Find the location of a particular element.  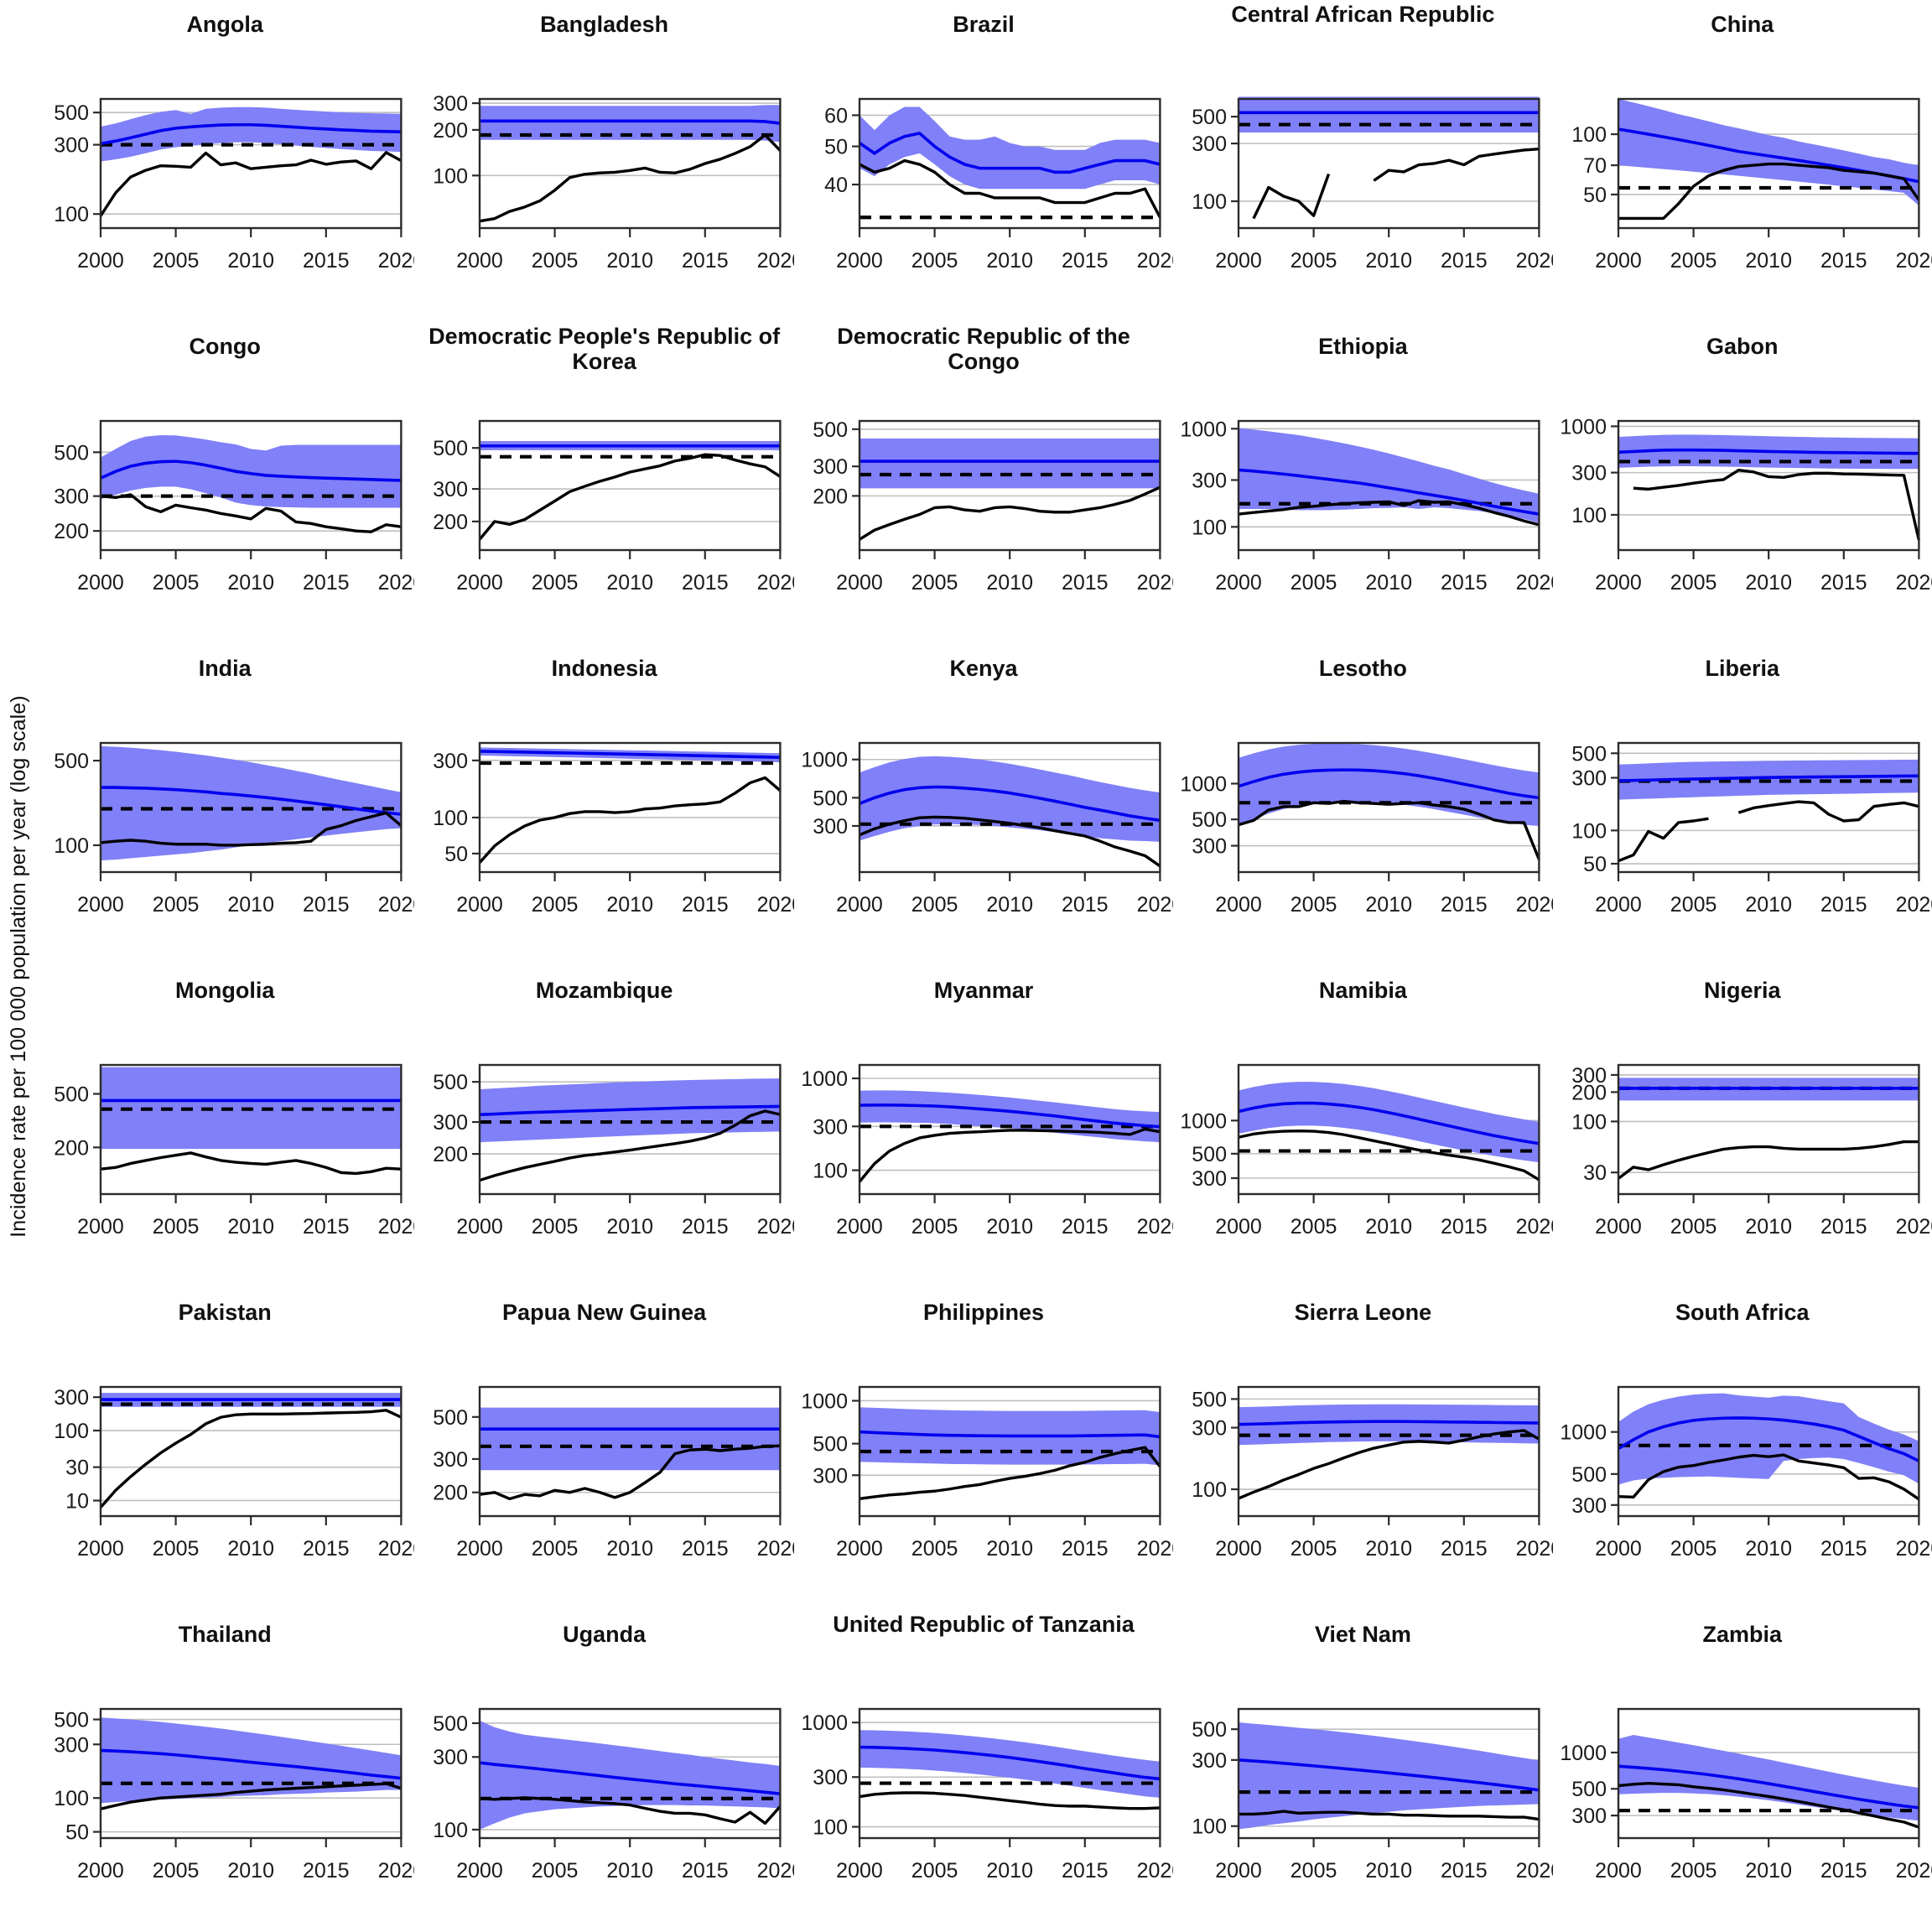

panel-plot: 100 500 2000 2005 2010 2015 2020 is located at coordinates (234, 829).